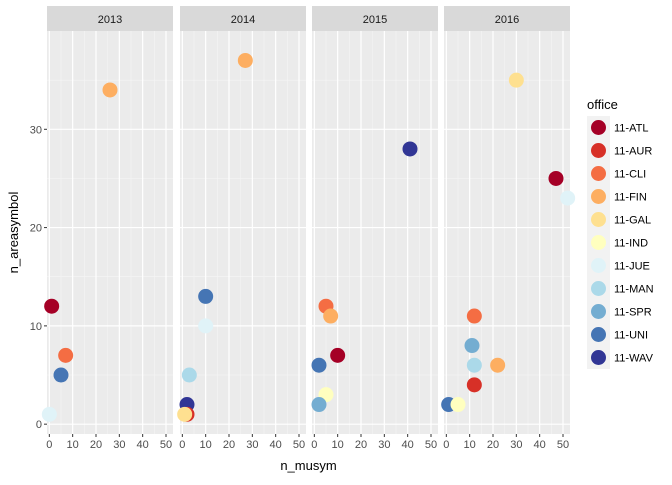 This screenshot has height=485, width=672. I want to click on legend-item-11-jue: 11-JUE, so click(618, 265).